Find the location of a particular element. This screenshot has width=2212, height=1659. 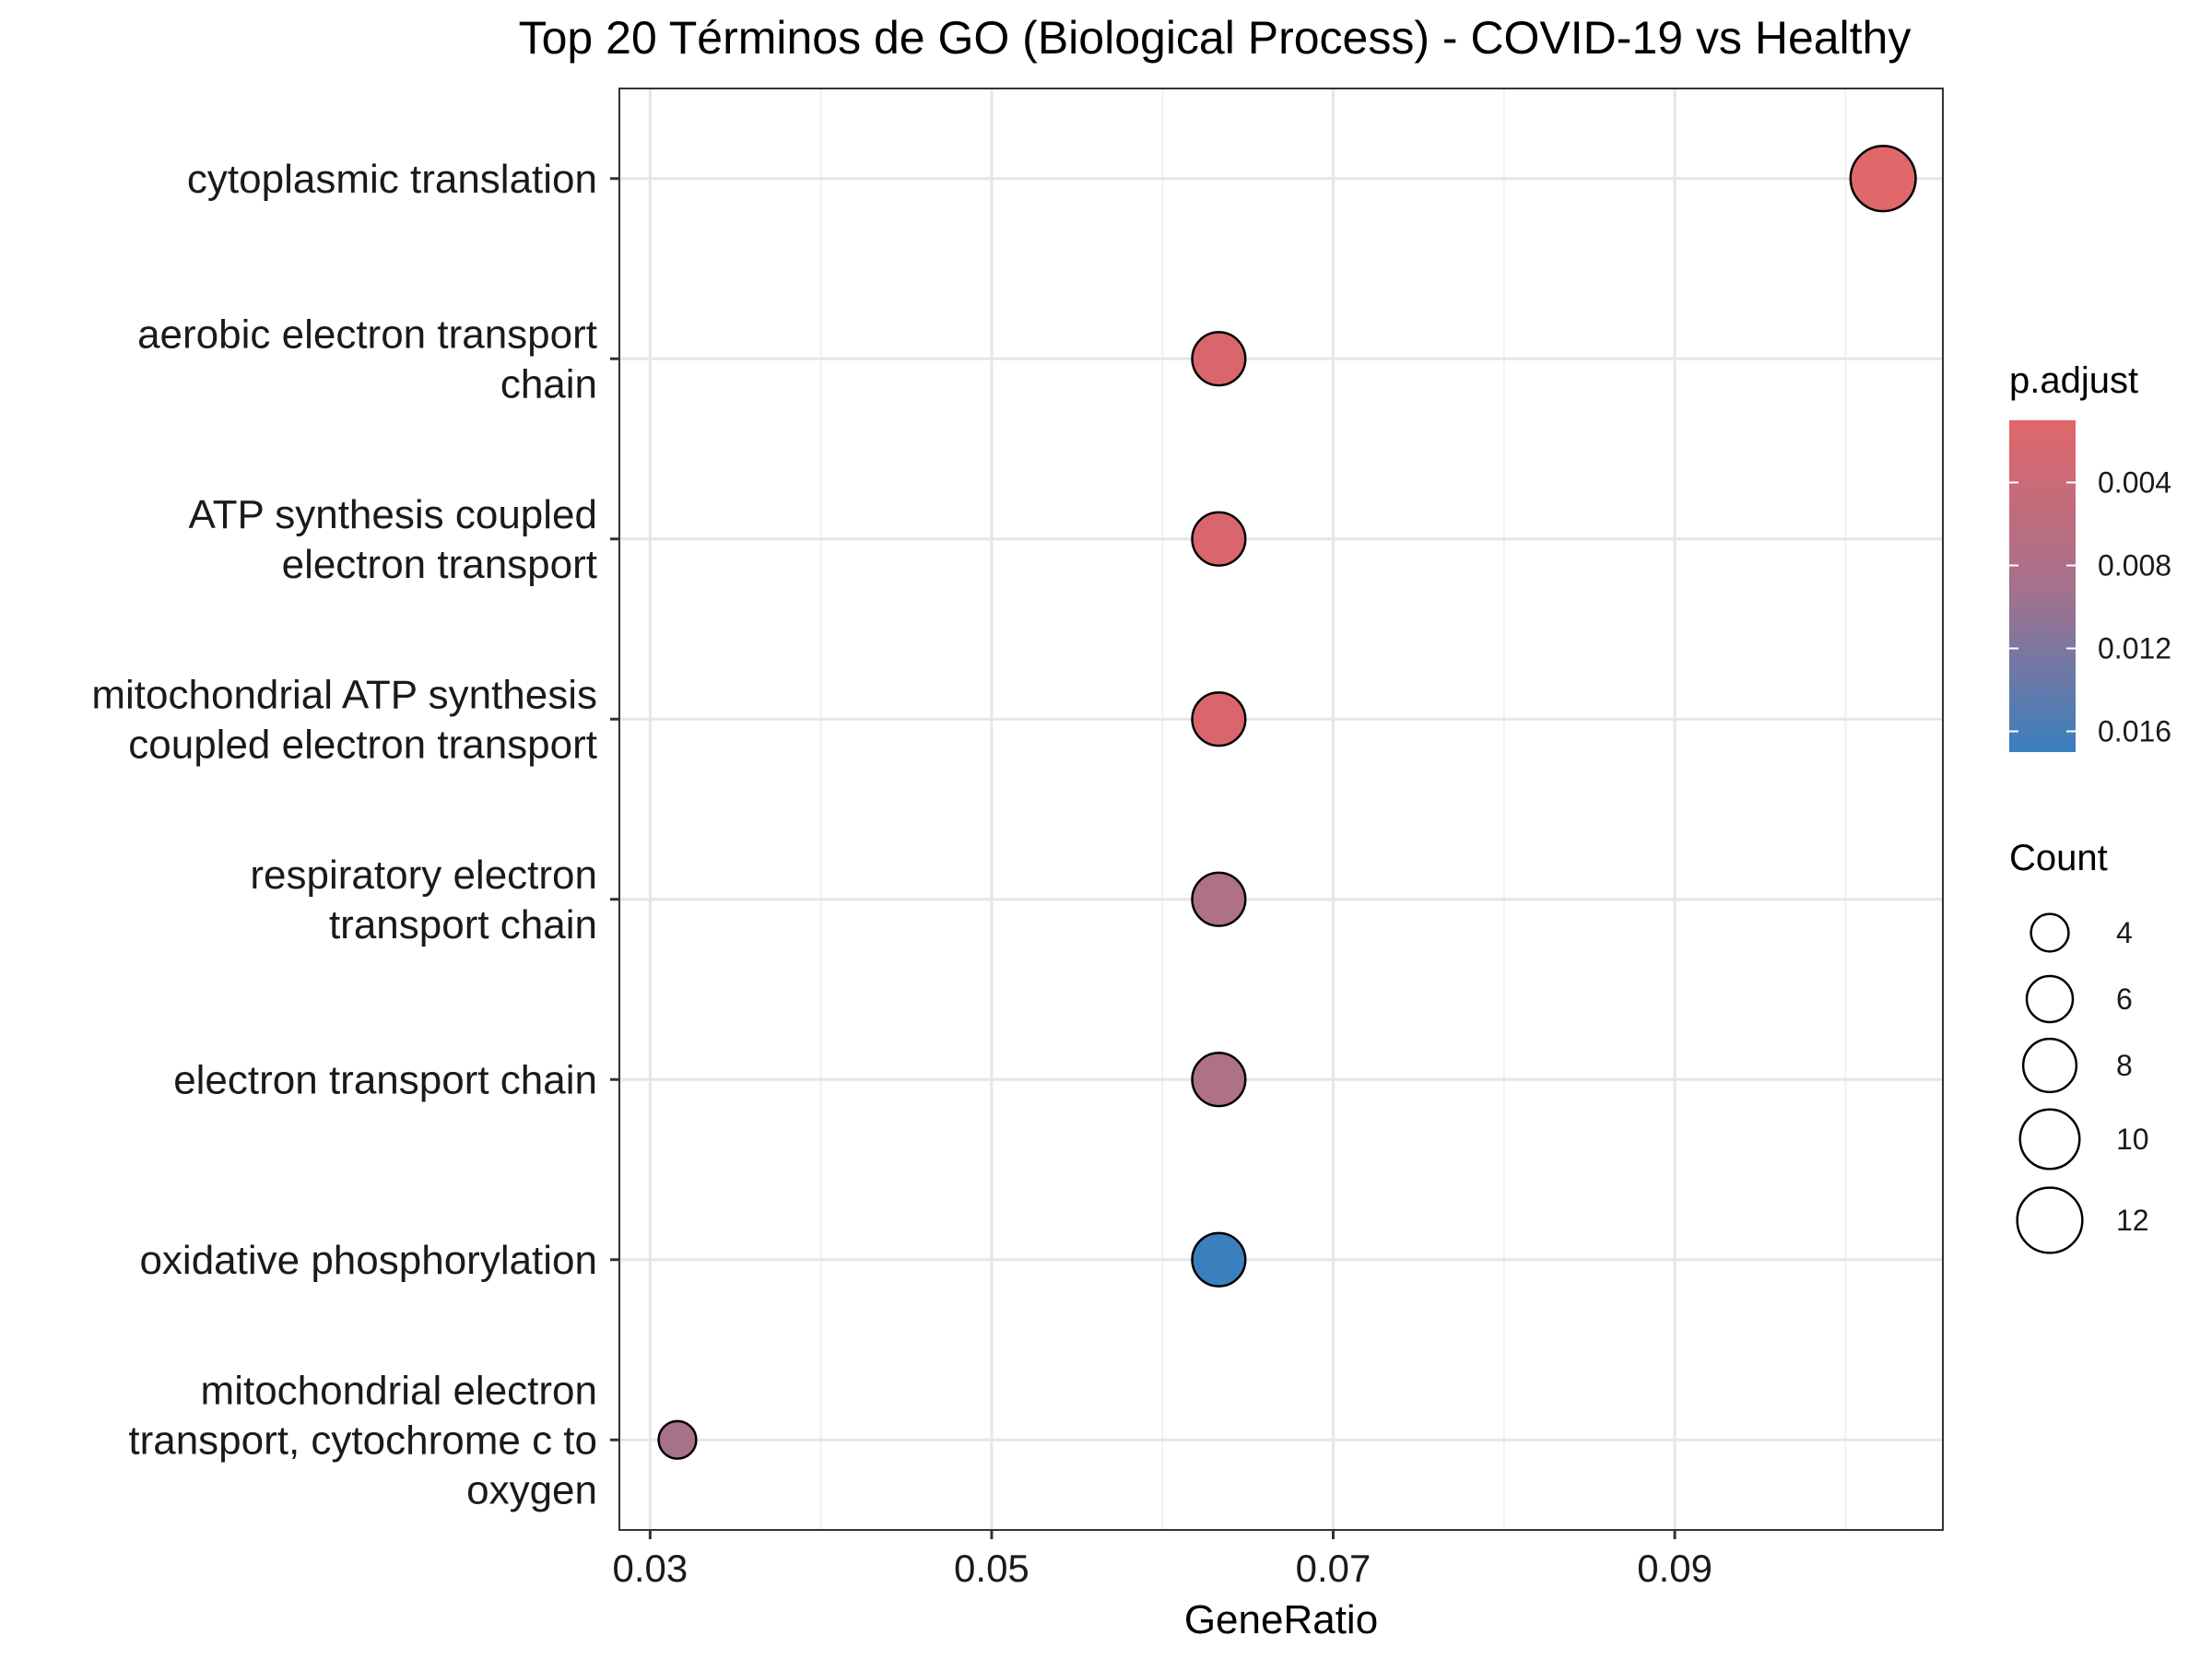

y-tick-label: respiratory electron is located at coordinates (423, 875).